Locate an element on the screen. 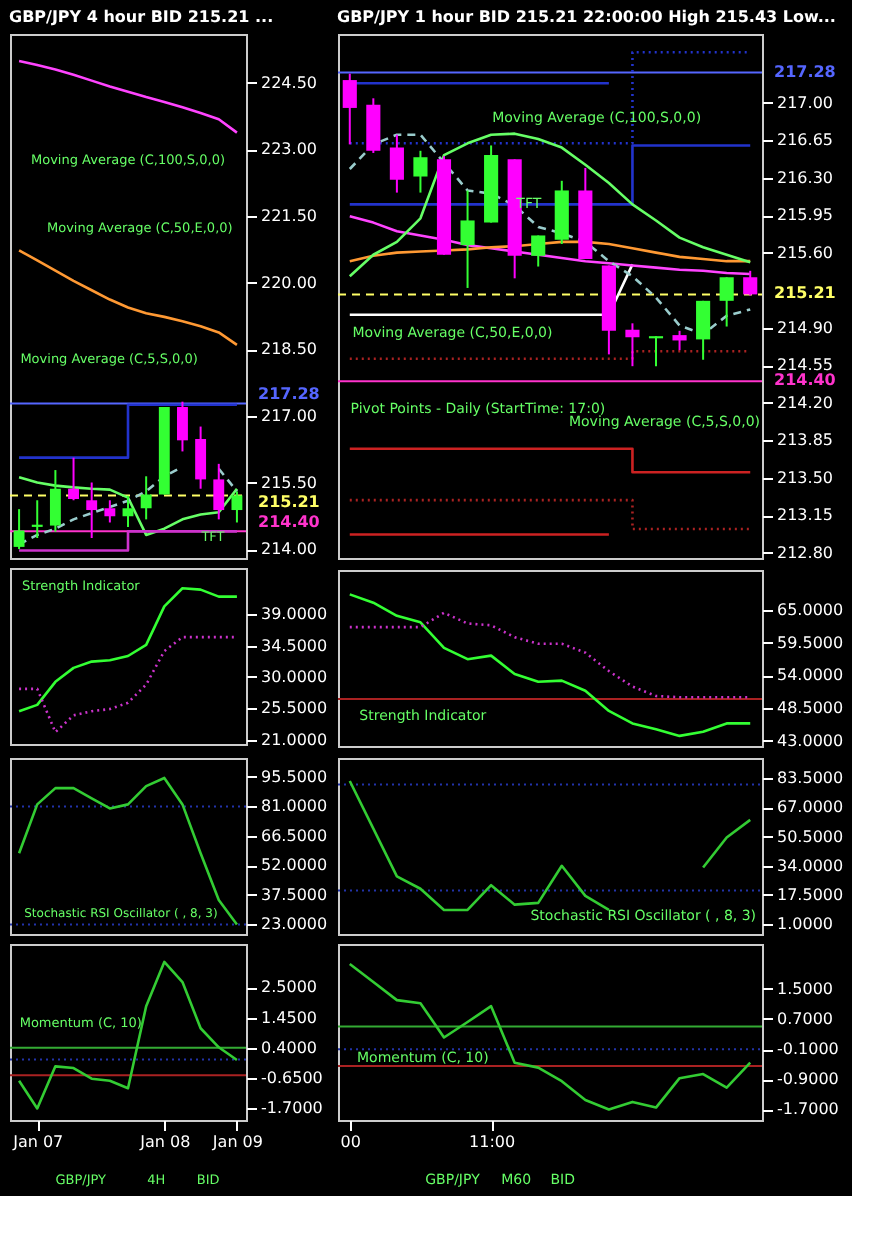  y-tick-label: 212.80 is located at coordinates (805, 552).